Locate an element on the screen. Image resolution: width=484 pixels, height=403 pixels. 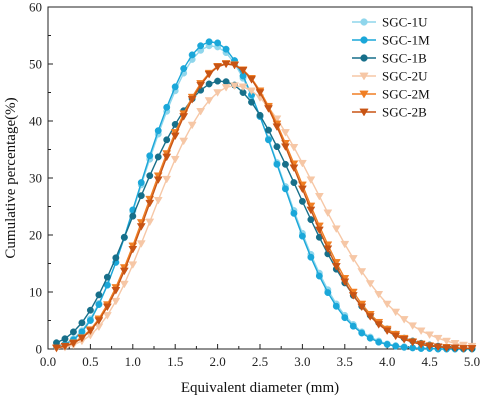
legend-item: SGC-2B is located at coordinates (389, 112).